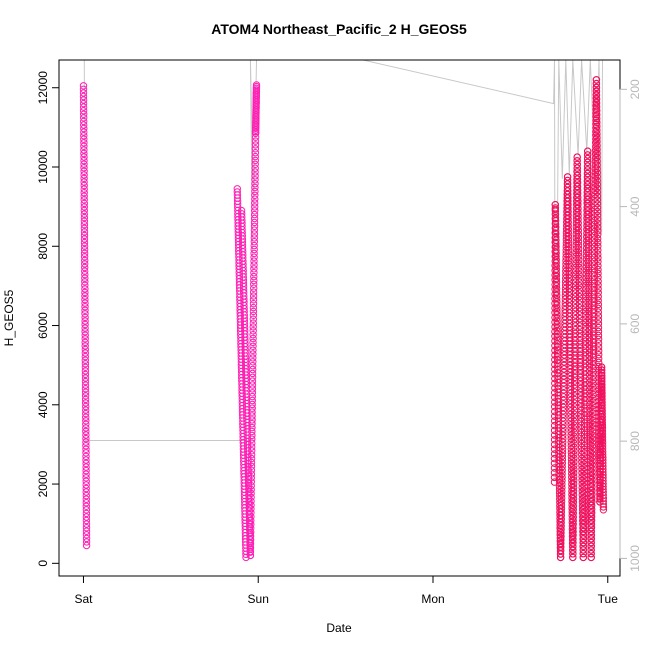 This screenshot has height=650, width=650. Describe the element at coordinates (630, 325) in the screenshot. I see `y2-axis: 200 400 600 800 1000` at that location.